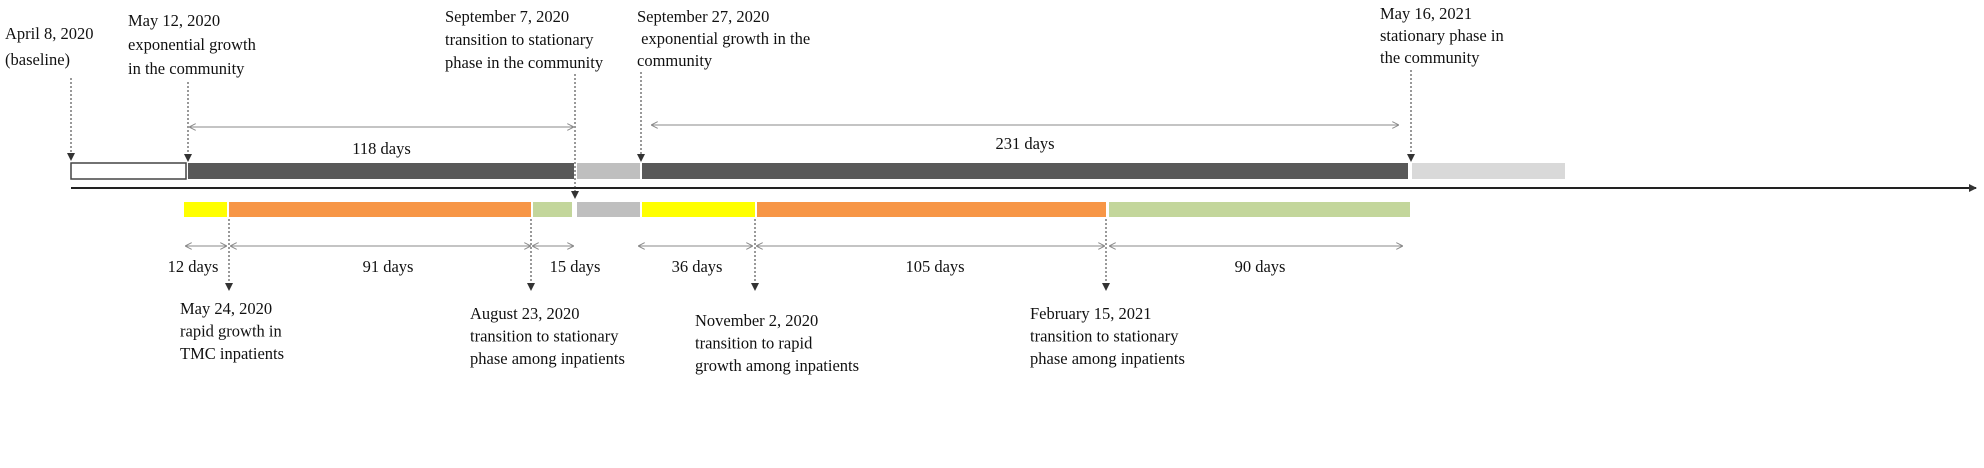  What do you see at coordinates (697, 266) in the screenshot?
I see `duration-label: 36 days` at bounding box center [697, 266].